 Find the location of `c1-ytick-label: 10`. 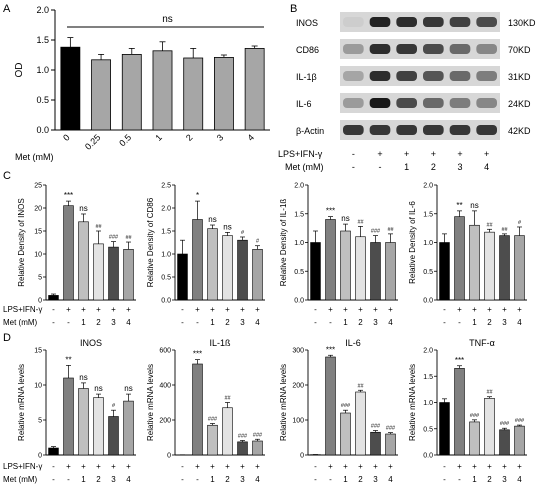

c1-ytick-label: 10 is located at coordinates (38, 255).